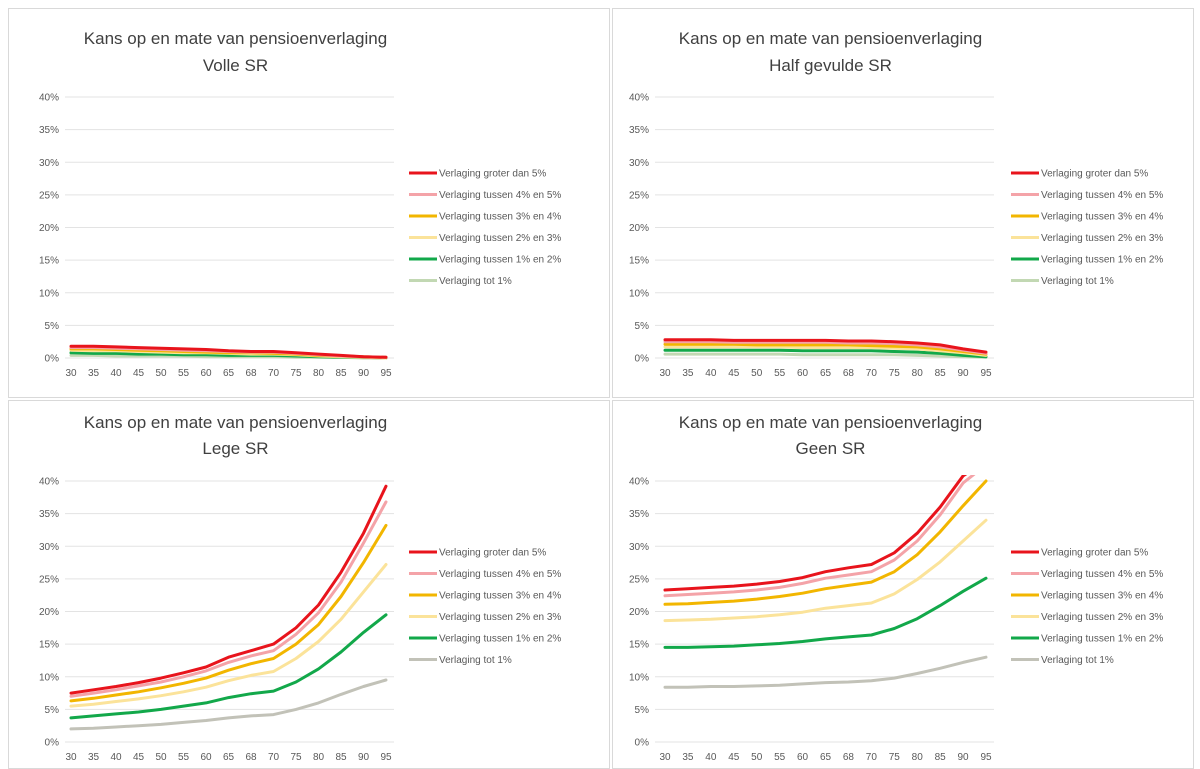 This screenshot has width=1200, height=769. I want to click on chart-subtitle: Lege SR, so click(235, 448).